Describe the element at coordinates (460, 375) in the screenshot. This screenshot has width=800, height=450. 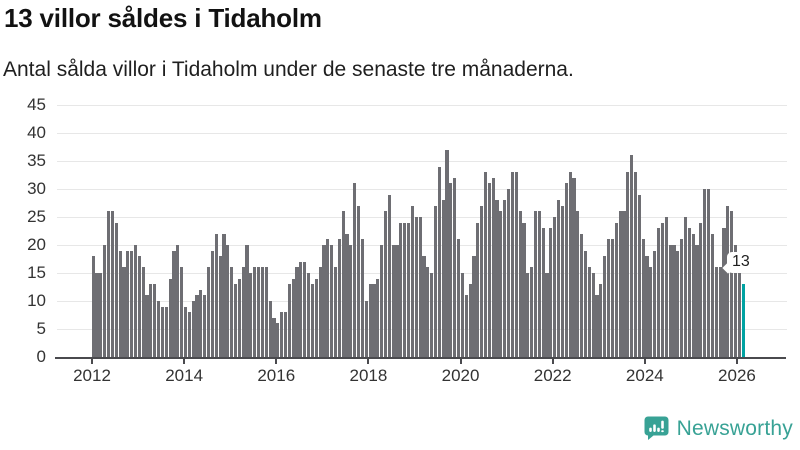
I see `x-axis-label: 2020` at that location.